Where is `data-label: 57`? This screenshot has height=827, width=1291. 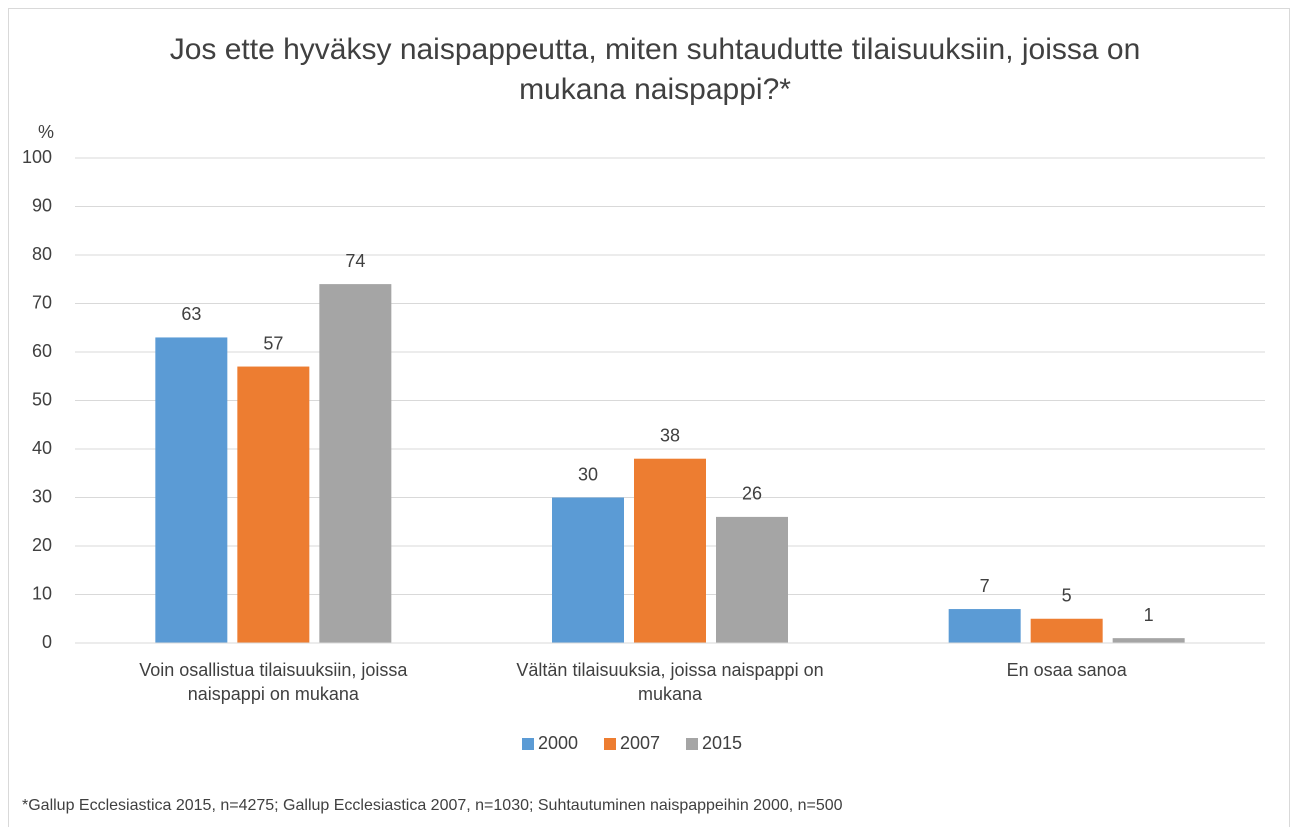
data-label: 57 is located at coordinates (273, 343).